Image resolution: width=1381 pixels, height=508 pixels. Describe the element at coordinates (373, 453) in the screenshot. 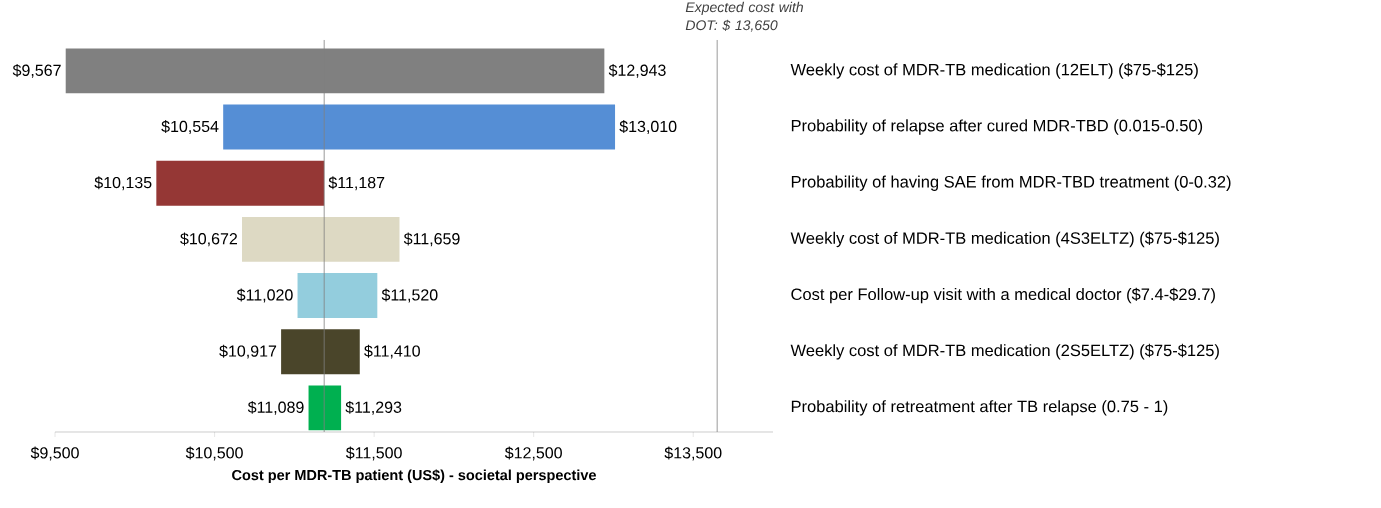

I see `x-tick-label: $11,500` at that location.